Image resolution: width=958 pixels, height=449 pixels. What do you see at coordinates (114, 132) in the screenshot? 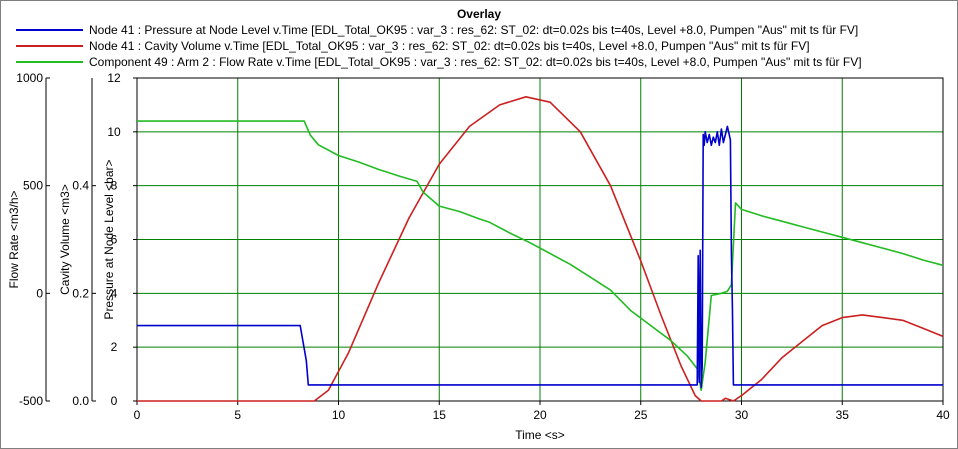
I see `pressure-tick-label-5: 10` at bounding box center [114, 132].